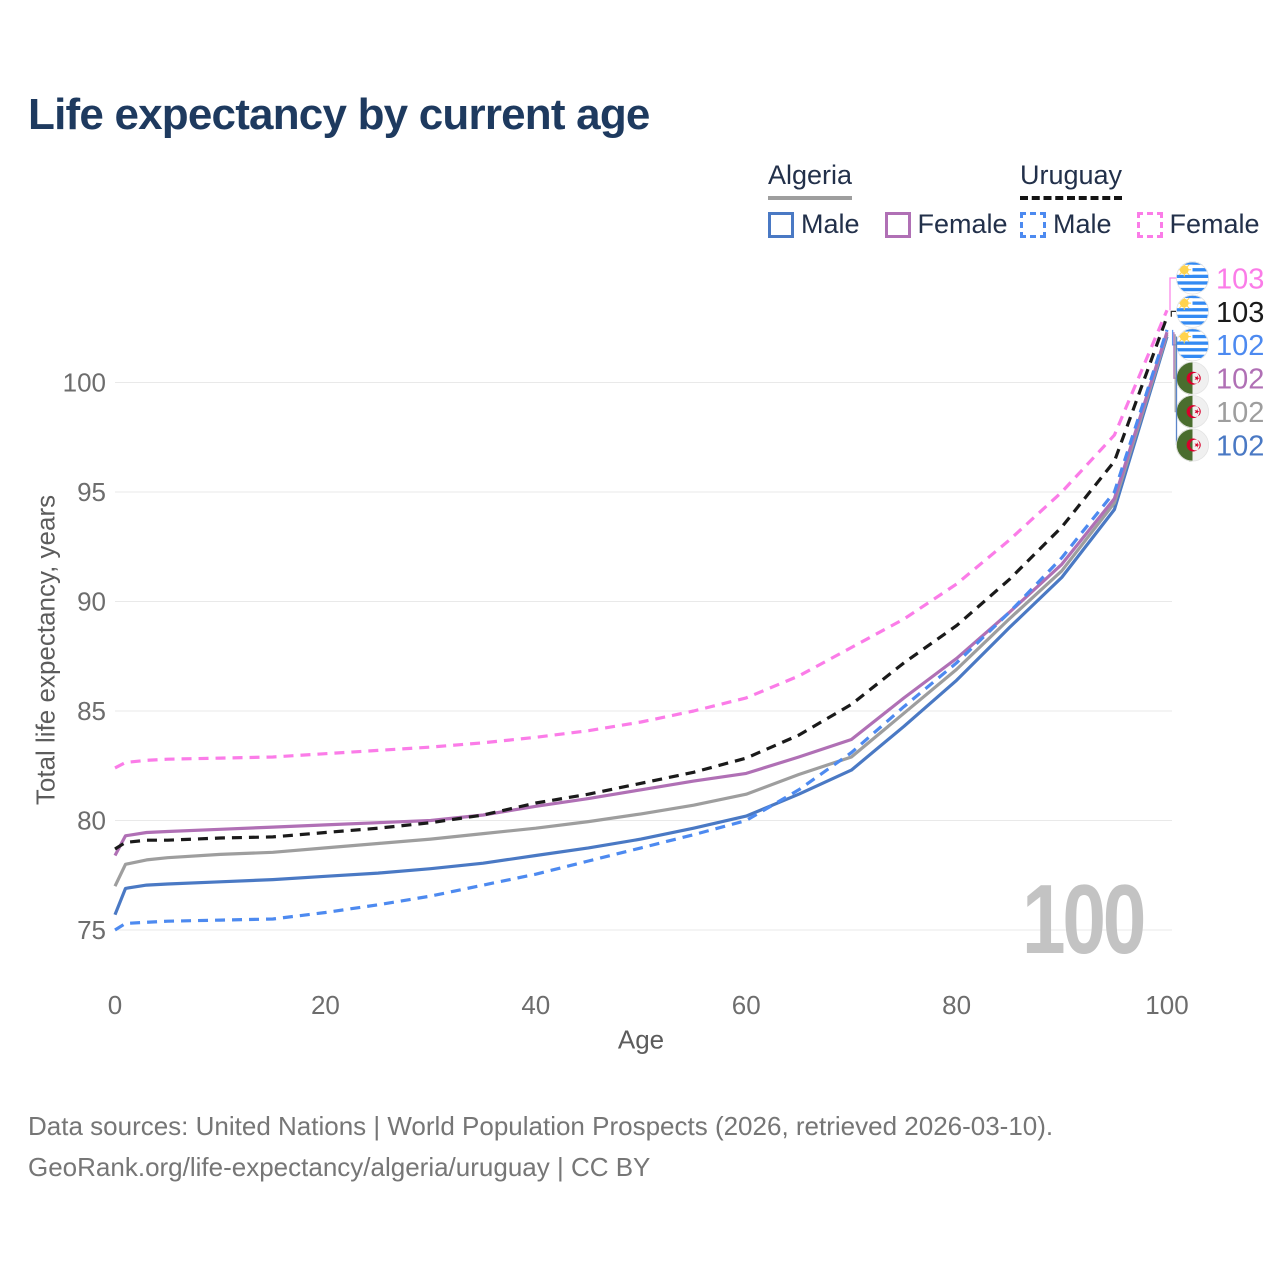  I want to click on legend-items-algeria: Male Female, so click(888, 224).